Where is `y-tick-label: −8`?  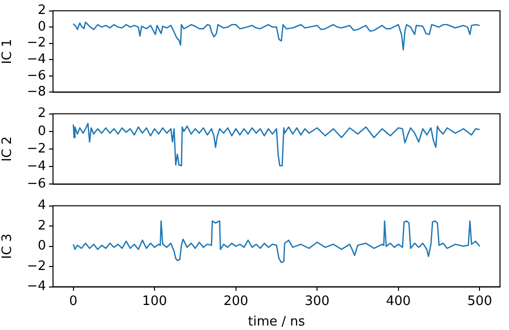
y-tick-label: −8 is located at coordinates (36, 92).